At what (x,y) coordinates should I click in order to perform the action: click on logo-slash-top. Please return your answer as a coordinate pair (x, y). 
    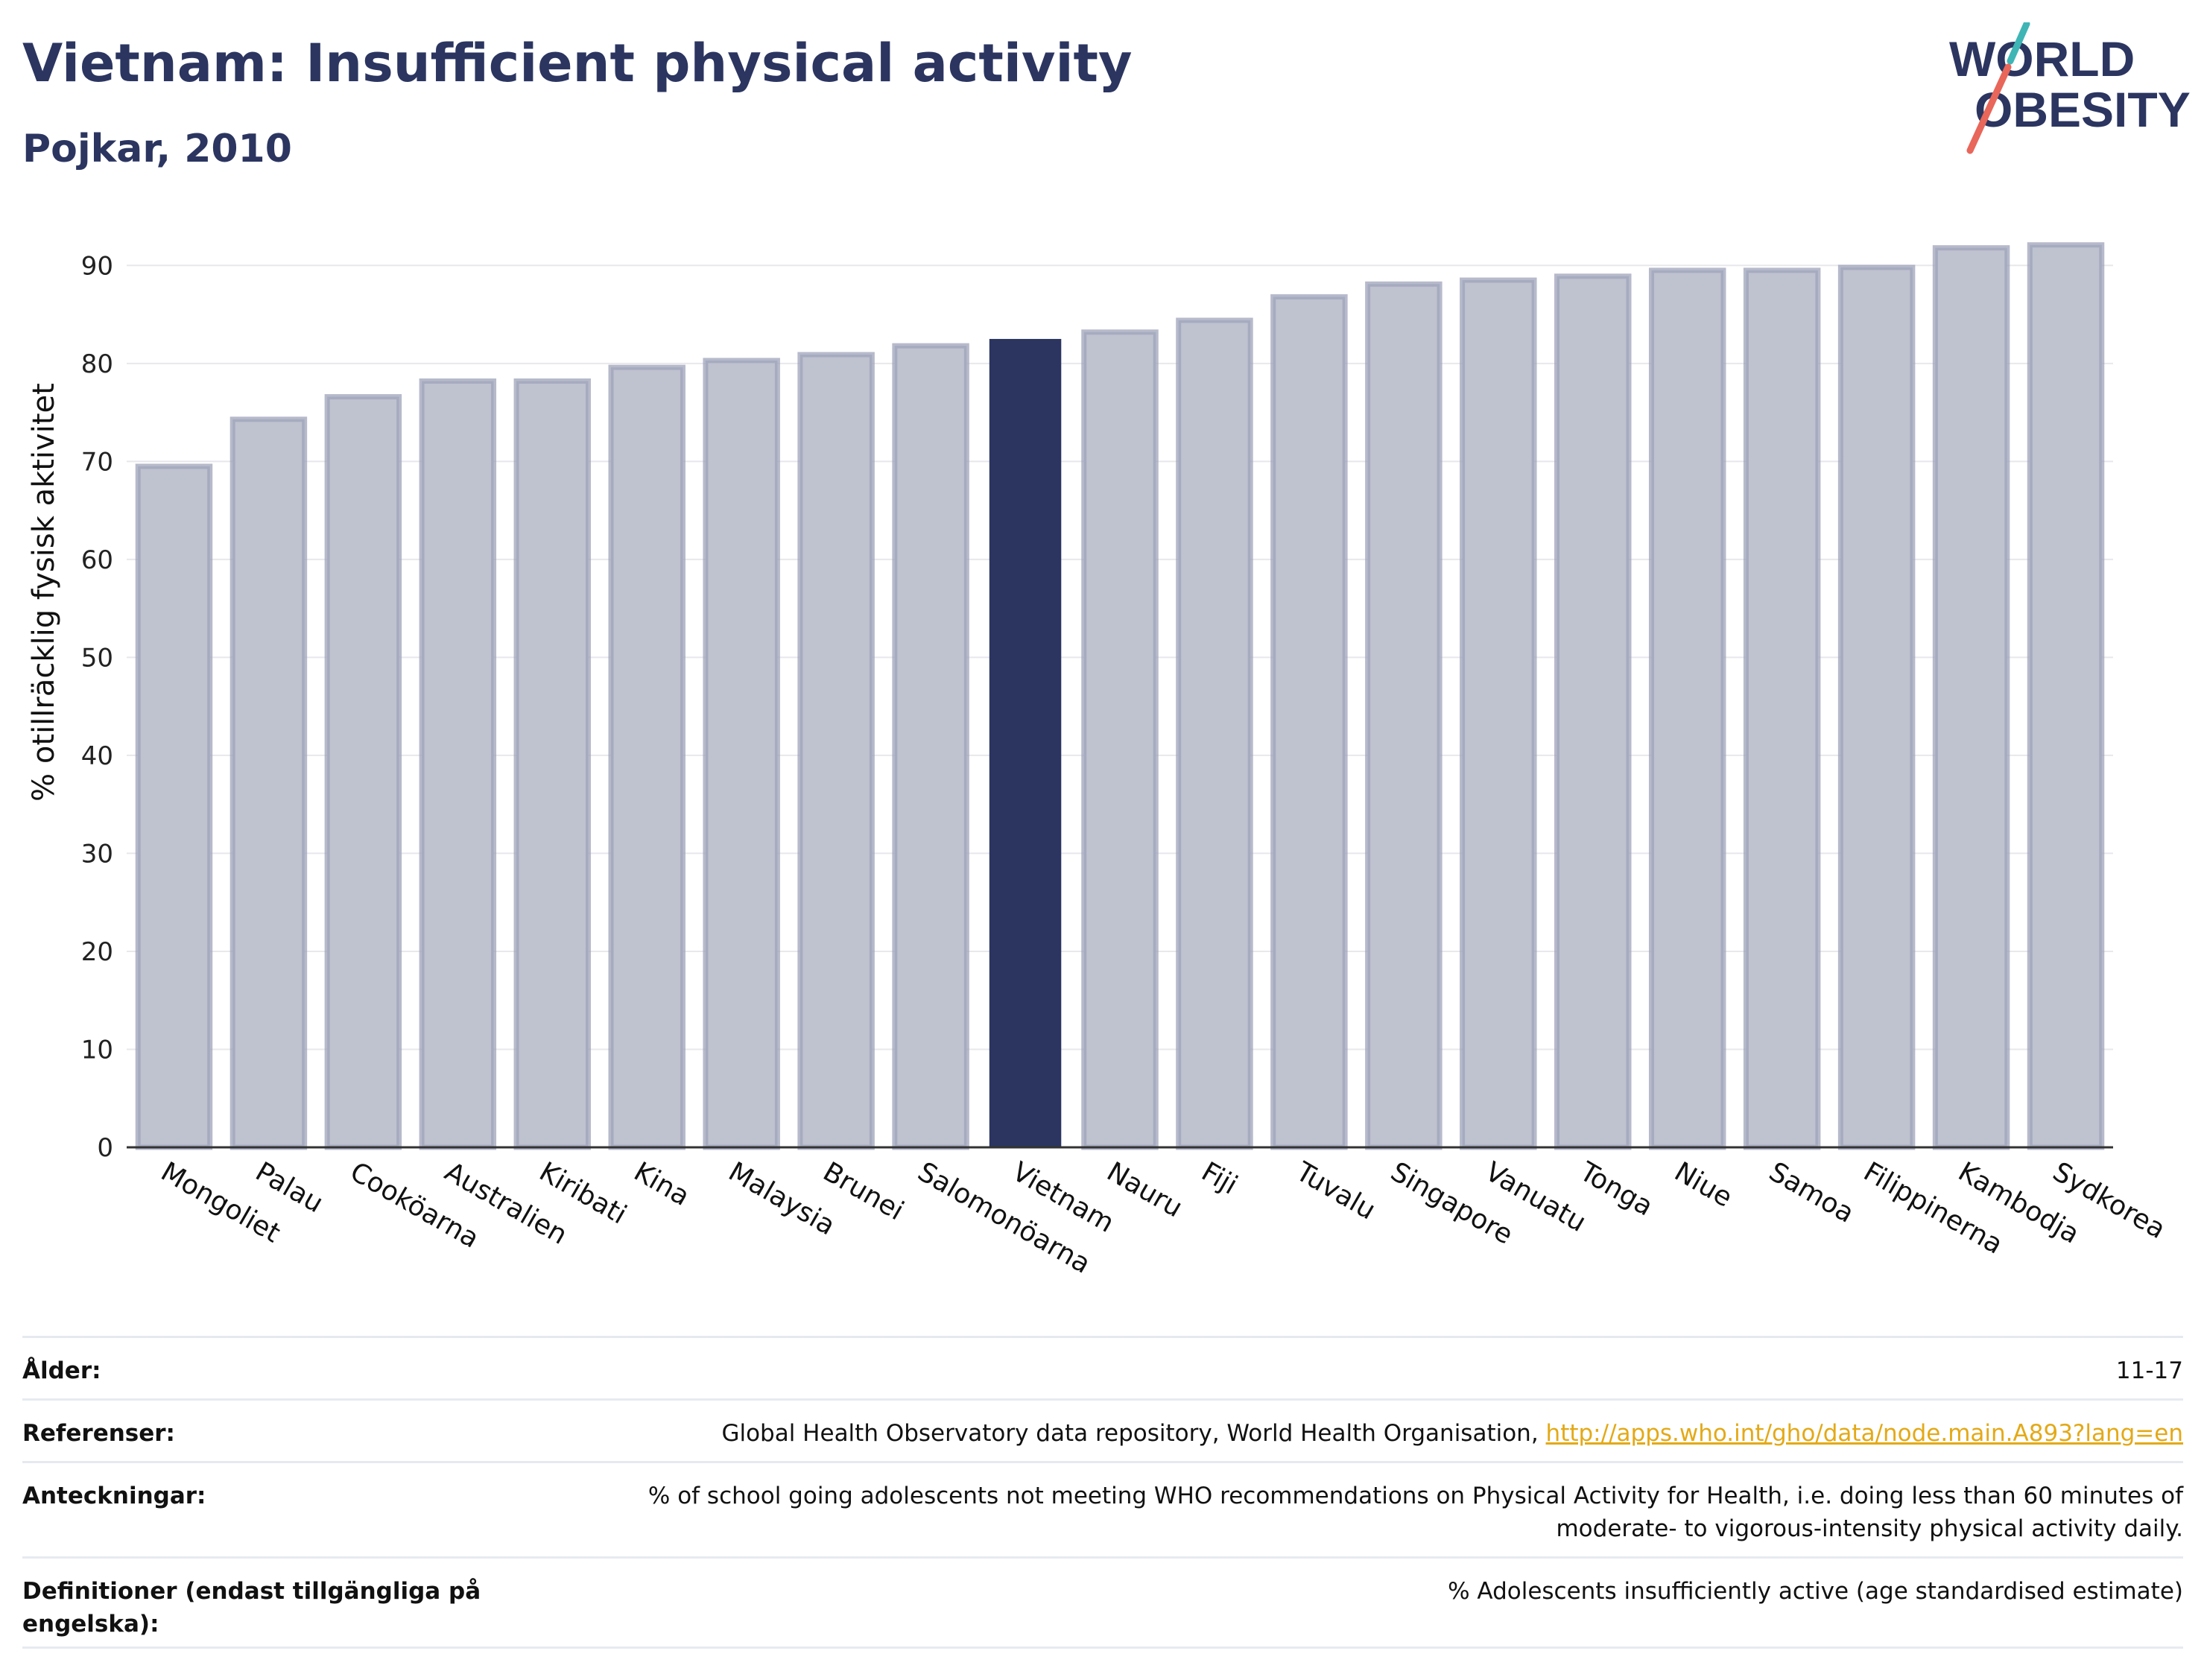
    Looking at the image, I should click on (2018, 43).